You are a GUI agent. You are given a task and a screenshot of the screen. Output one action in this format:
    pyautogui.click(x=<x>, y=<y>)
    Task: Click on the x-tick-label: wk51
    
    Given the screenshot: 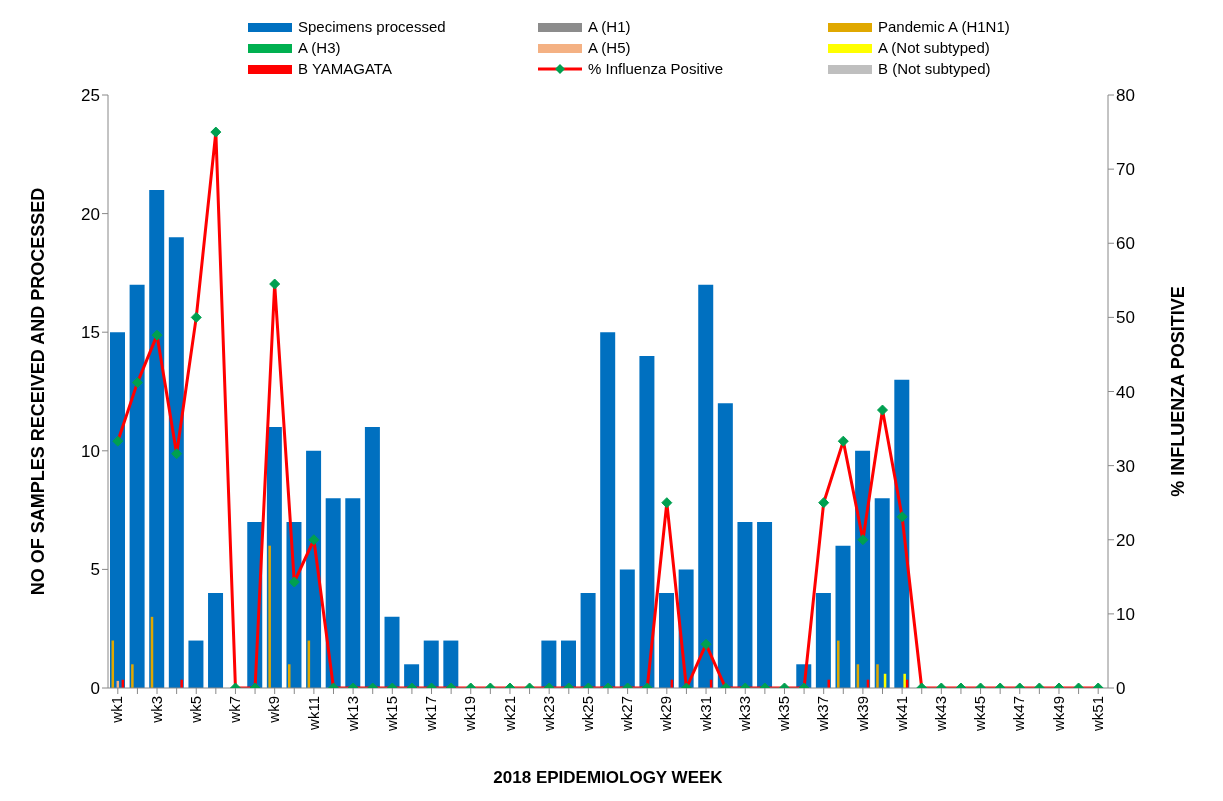 What is the action you would take?
    pyautogui.click(x=1097, y=714)
    